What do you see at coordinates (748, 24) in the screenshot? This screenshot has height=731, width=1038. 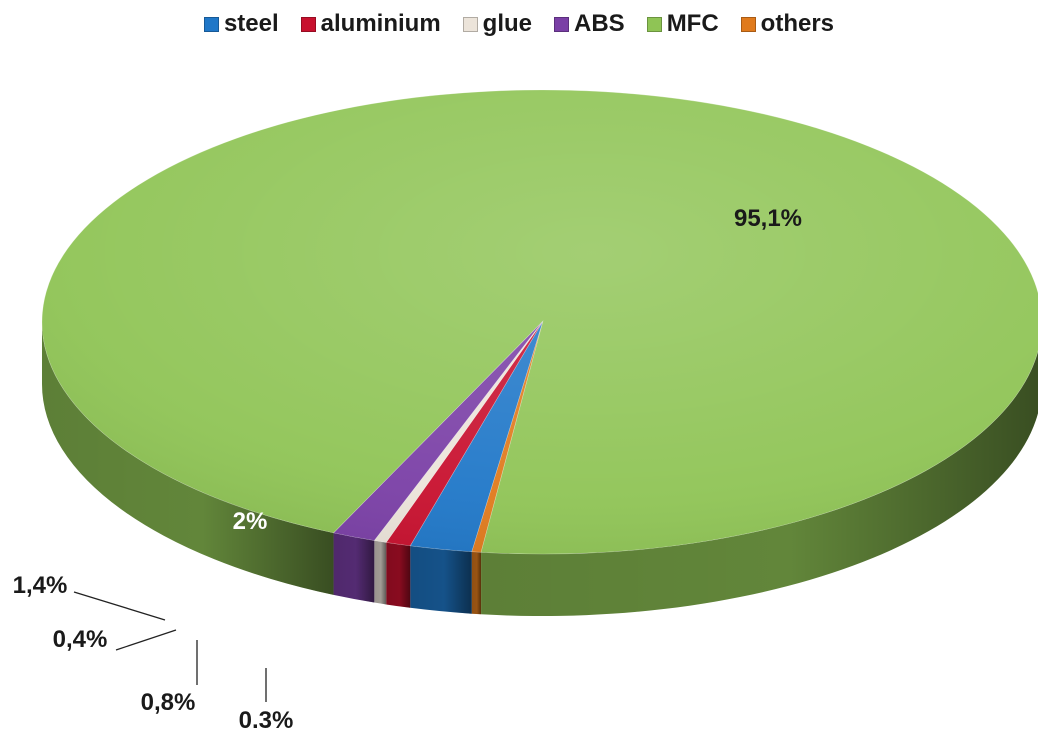 I see `legend-swatch-others` at bounding box center [748, 24].